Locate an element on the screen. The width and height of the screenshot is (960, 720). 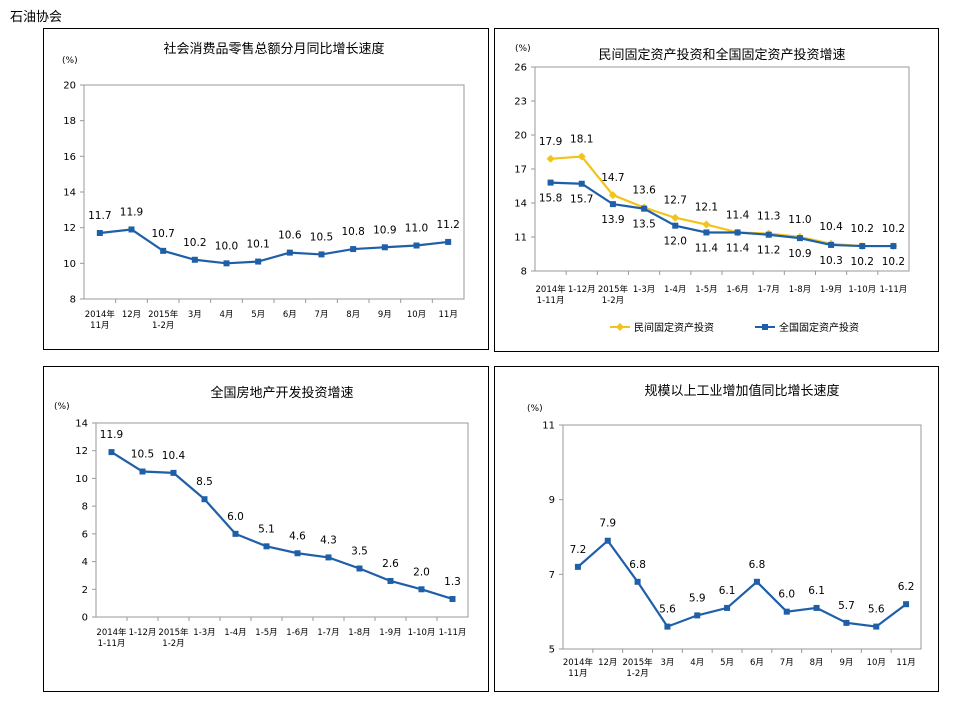
x-tick-label: 3月 is located at coordinates (667, 663).